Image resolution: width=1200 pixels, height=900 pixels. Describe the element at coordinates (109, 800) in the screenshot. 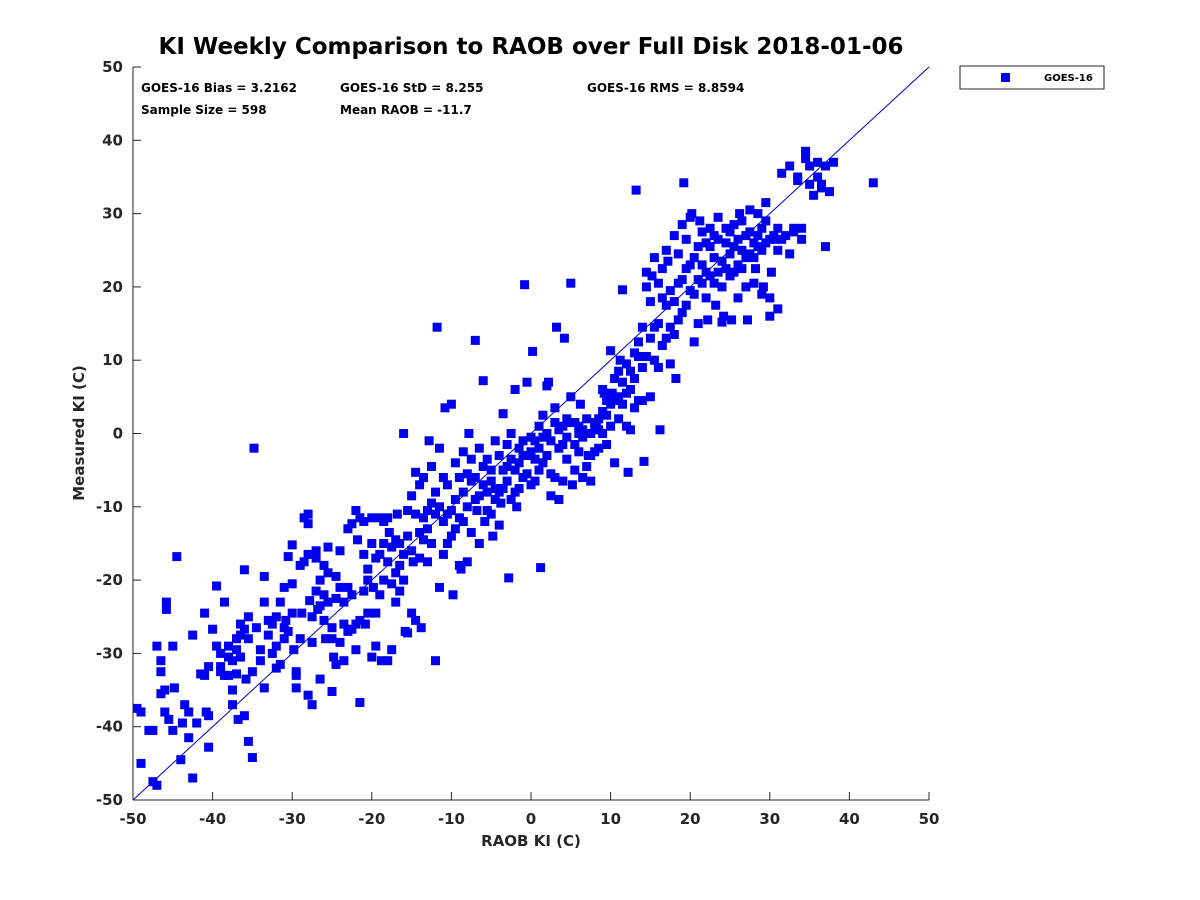

I see `y-tick-label: -50` at that location.